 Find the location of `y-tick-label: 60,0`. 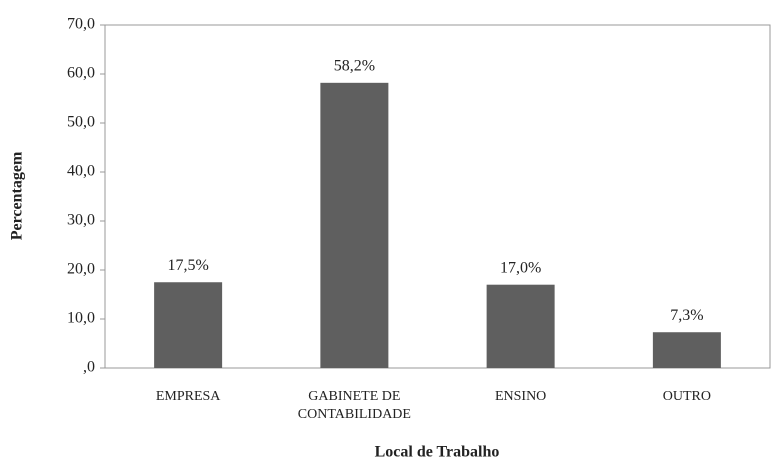

y-tick-label: 60,0 is located at coordinates (81, 73).